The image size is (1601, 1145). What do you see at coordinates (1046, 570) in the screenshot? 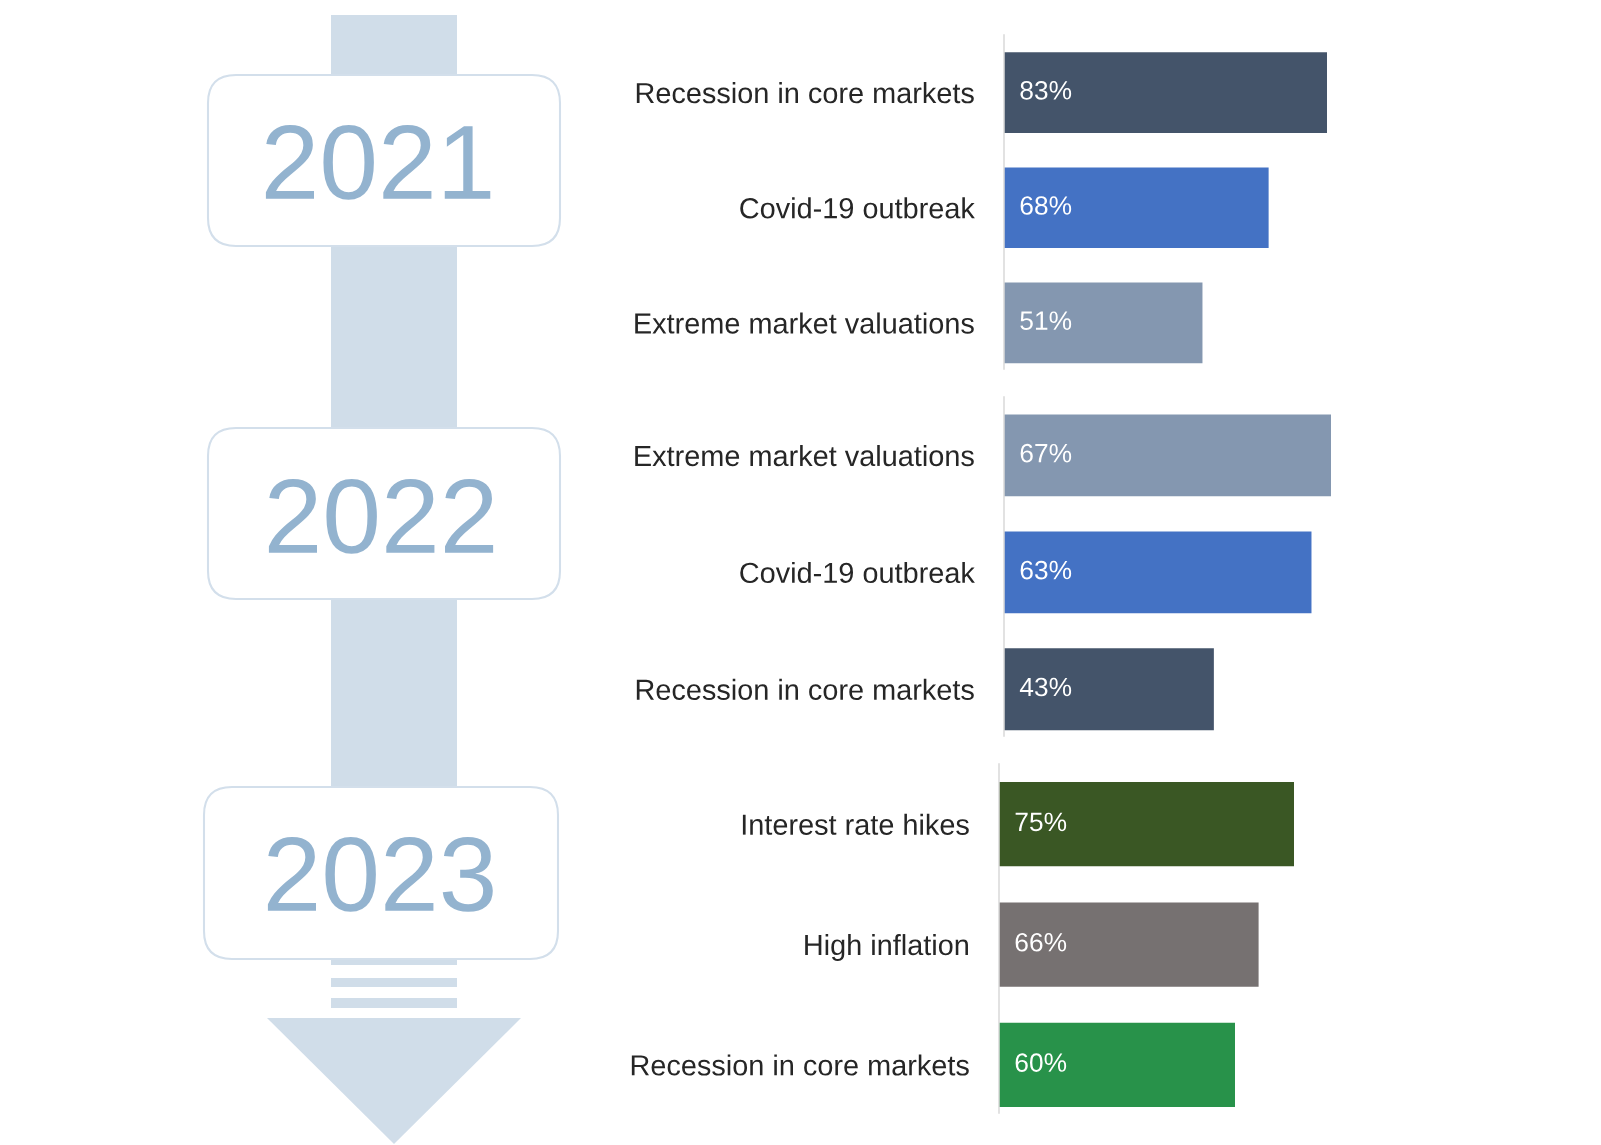
I see `data-label: 63%` at bounding box center [1046, 570].